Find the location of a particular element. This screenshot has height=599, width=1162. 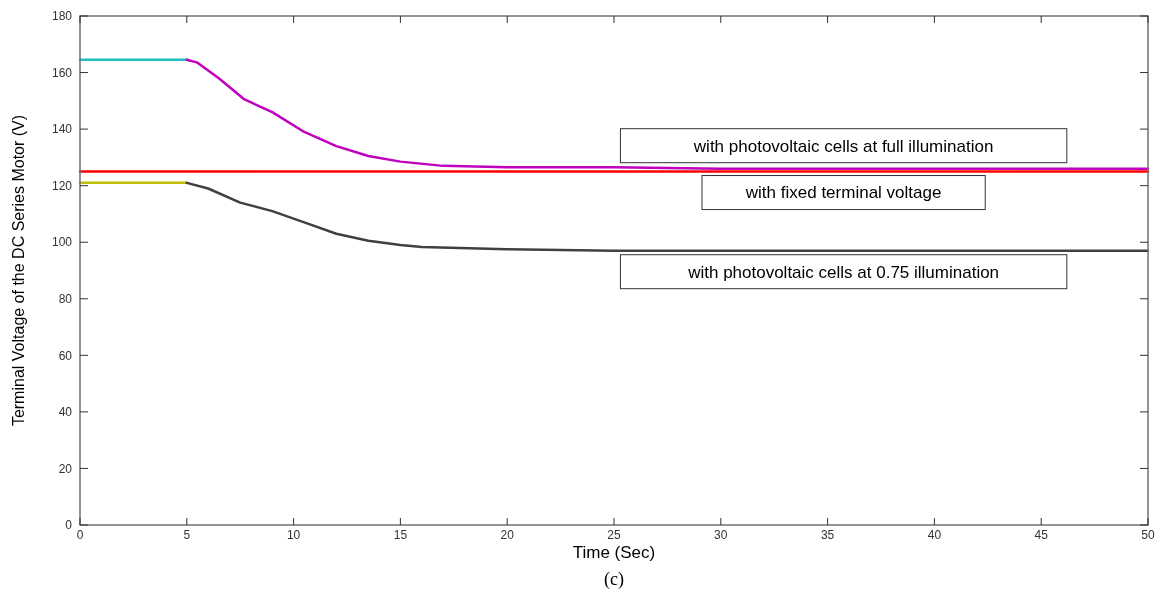

x-tick-label: 50 is located at coordinates (1148, 535).